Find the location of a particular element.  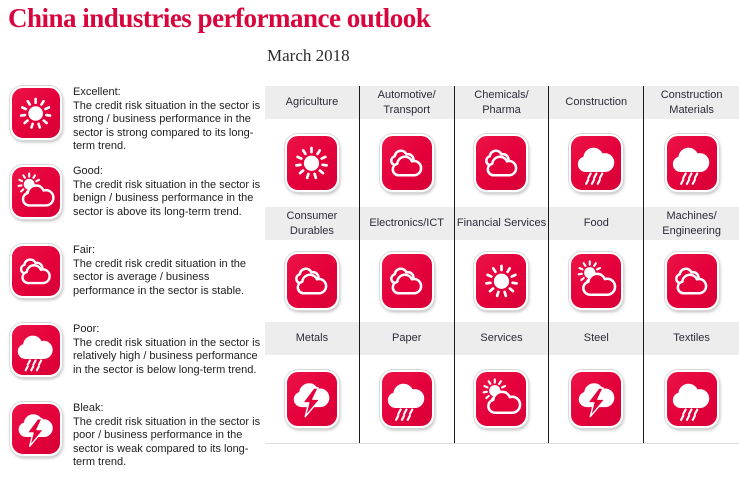

industry-label: Metals is located at coordinates (312, 338).